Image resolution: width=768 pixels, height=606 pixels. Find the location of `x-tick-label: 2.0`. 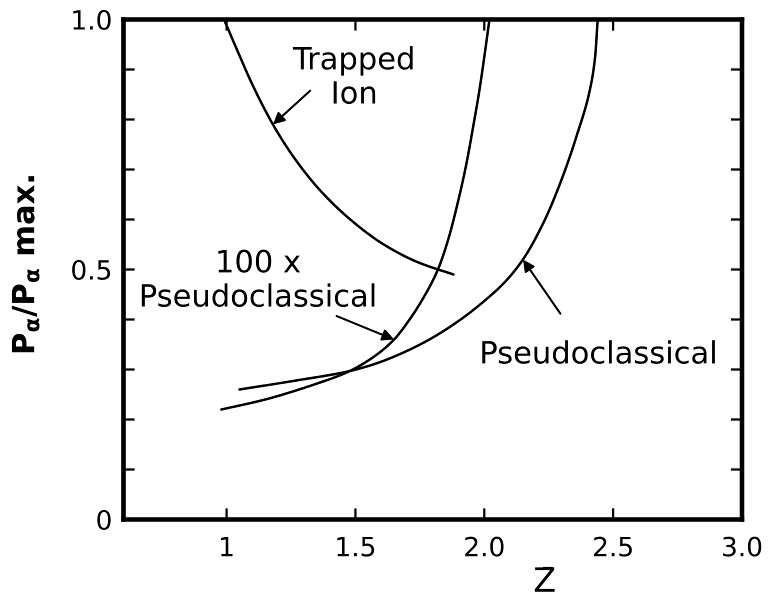

x-tick-label: 2.0 is located at coordinates (484, 546).